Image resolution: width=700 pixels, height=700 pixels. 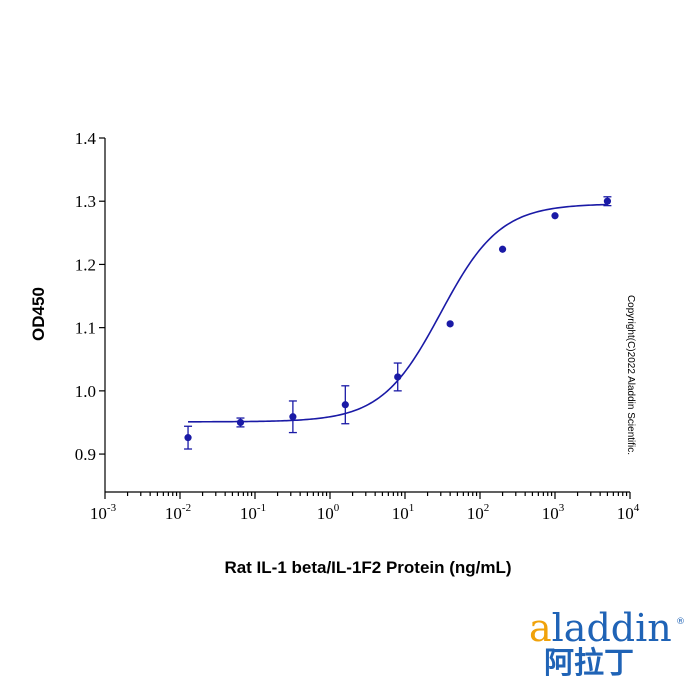 What do you see at coordinates (365, 507) in the screenshot?
I see `x-axis-ticks: 10⁻³ 10⁻² 10⁻¹ 10⁰ 10¹ 10² 10³ 10⁴` at bounding box center [365, 507].